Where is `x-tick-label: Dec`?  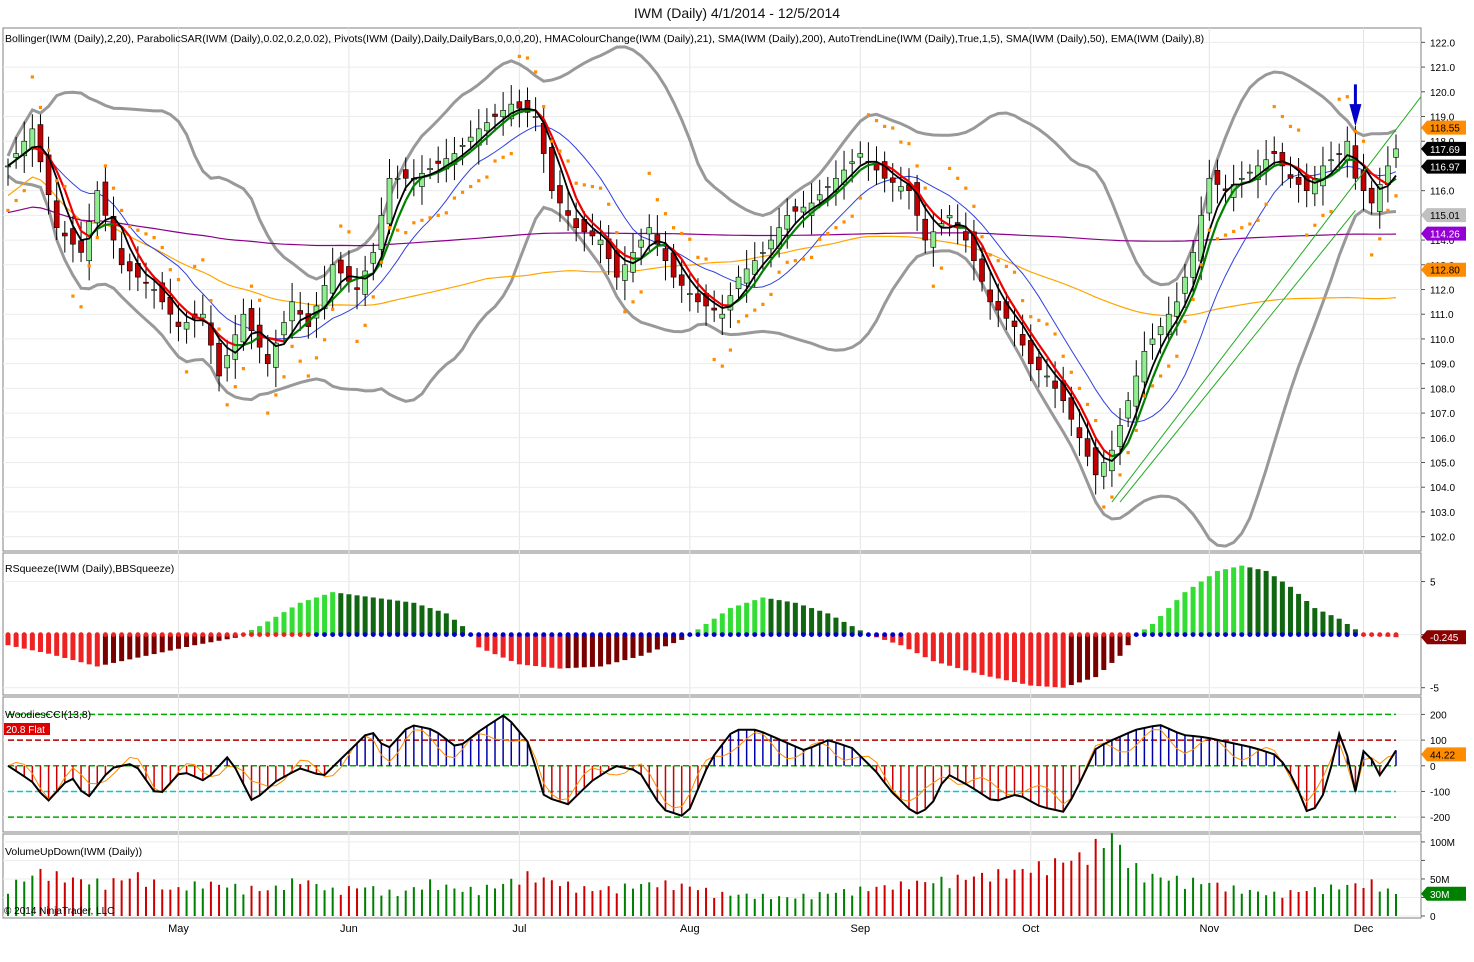 x-tick-label: Dec is located at coordinates (1364, 929).